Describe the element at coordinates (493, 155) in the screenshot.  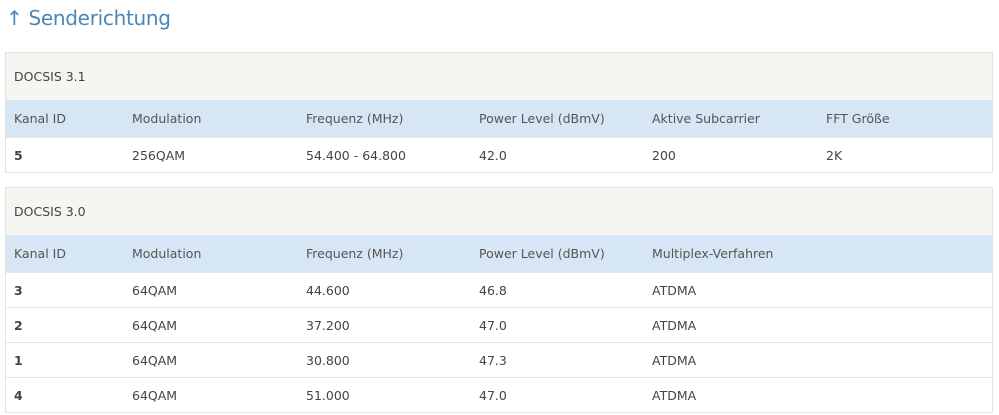
I see `table-cell: 42.0` at that location.